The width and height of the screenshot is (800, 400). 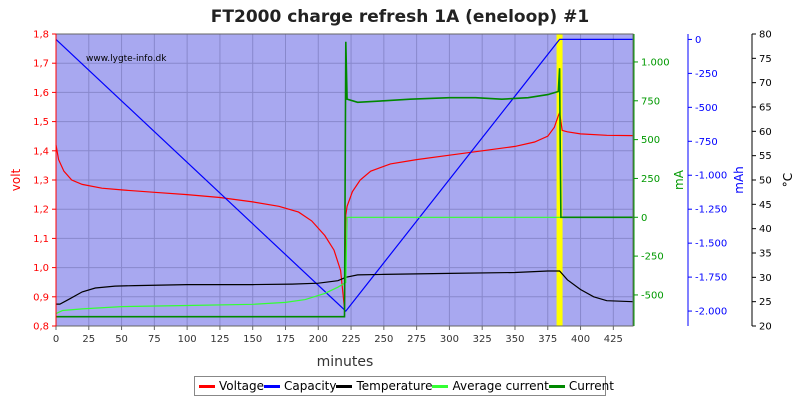 What do you see at coordinates (41, 210) in the screenshot?
I see `volt-tick-label: 1,2` at bounding box center [41, 210].